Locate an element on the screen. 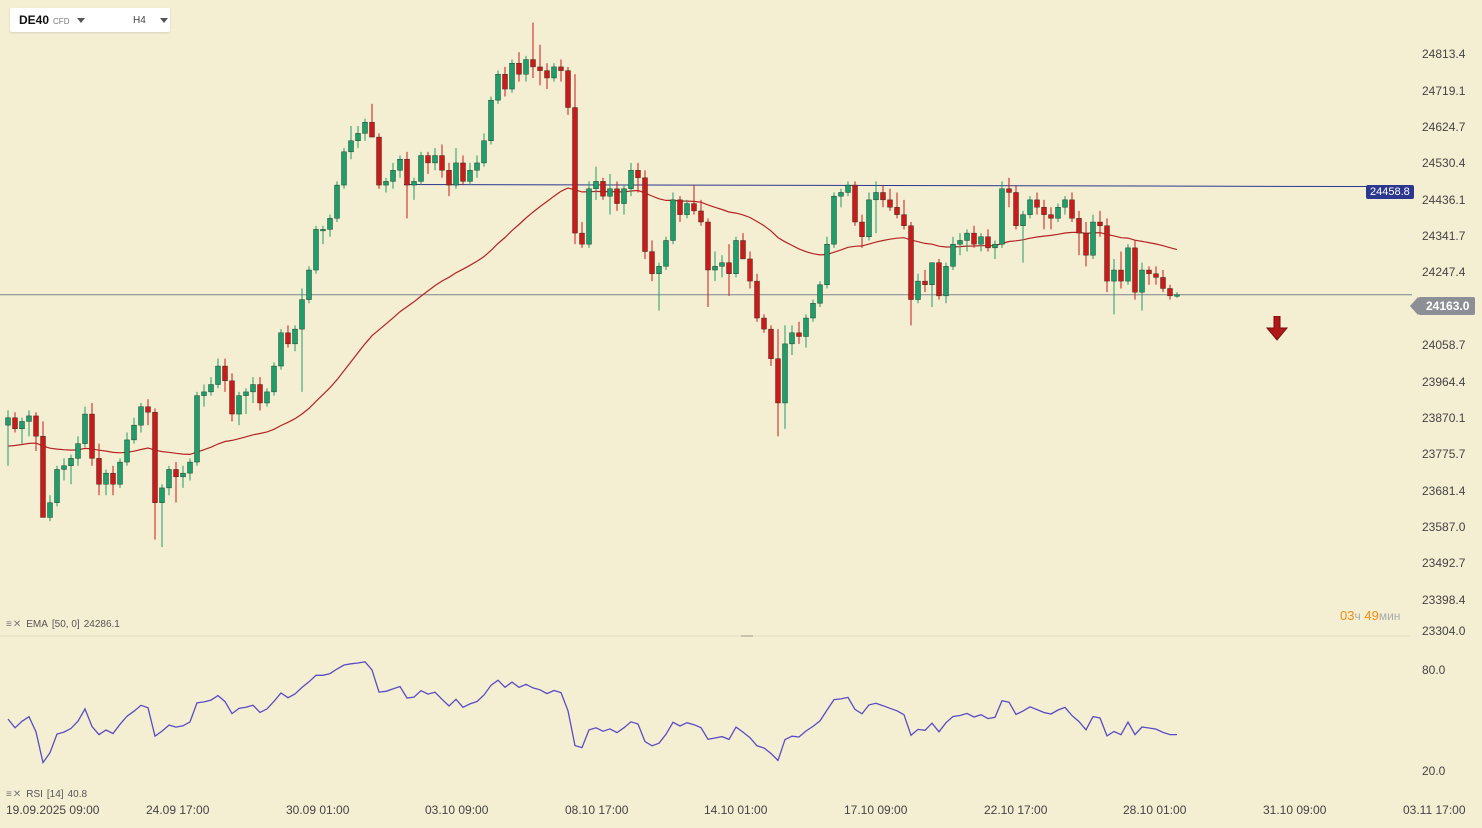 The height and width of the screenshot is (828, 1482). time-tick: 24.09 17:00 is located at coordinates (178, 810).